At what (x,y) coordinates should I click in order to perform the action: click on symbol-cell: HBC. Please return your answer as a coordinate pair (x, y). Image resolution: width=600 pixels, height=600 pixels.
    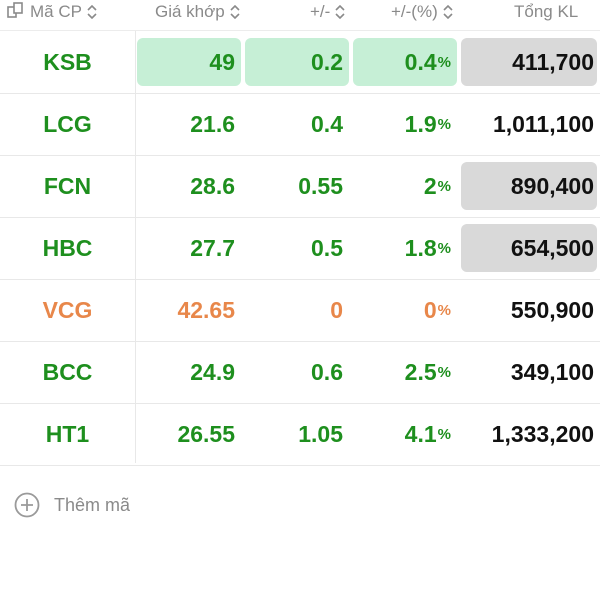
    Looking at the image, I should click on (67, 247).